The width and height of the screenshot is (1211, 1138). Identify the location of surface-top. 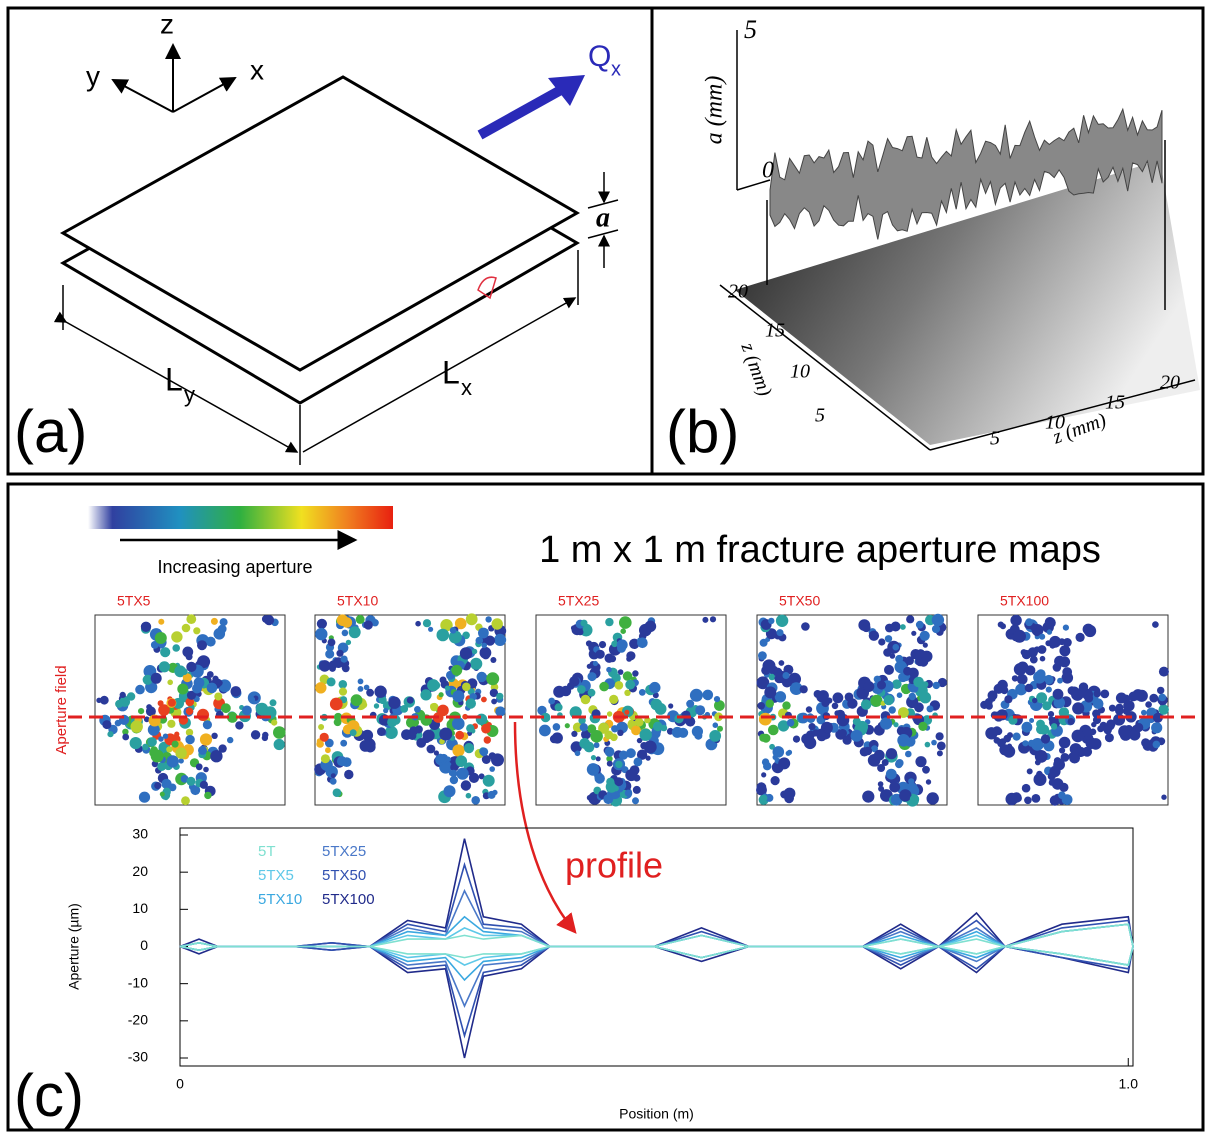
(966, 173).